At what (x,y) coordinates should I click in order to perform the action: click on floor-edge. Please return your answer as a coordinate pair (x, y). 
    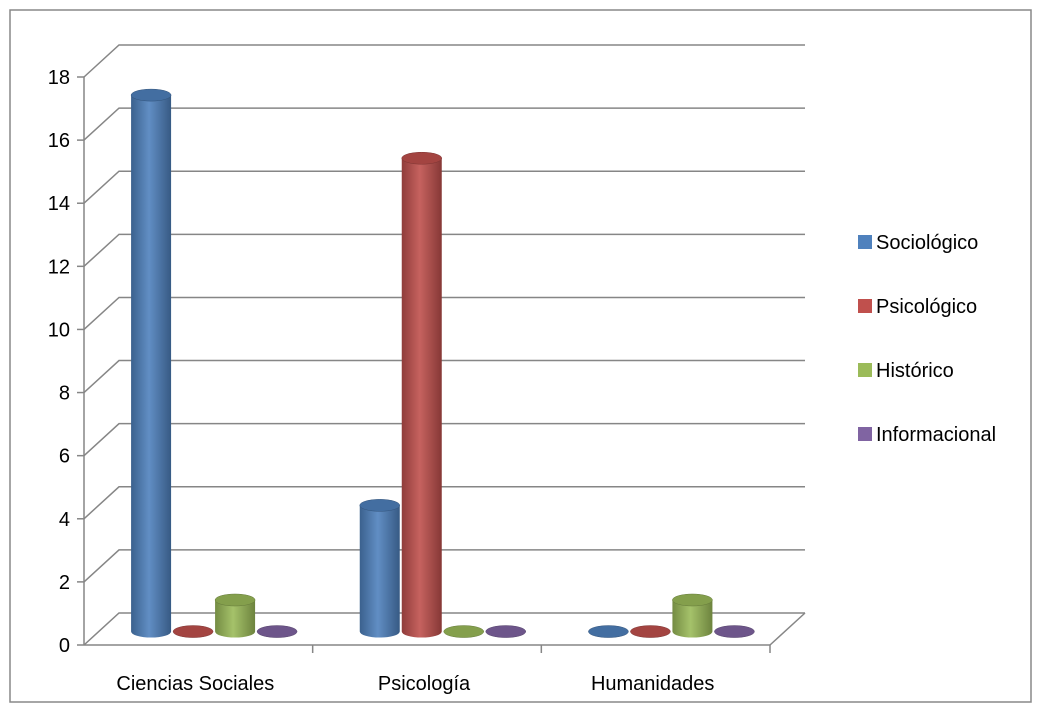
    Looking at the image, I should click on (787, 629).